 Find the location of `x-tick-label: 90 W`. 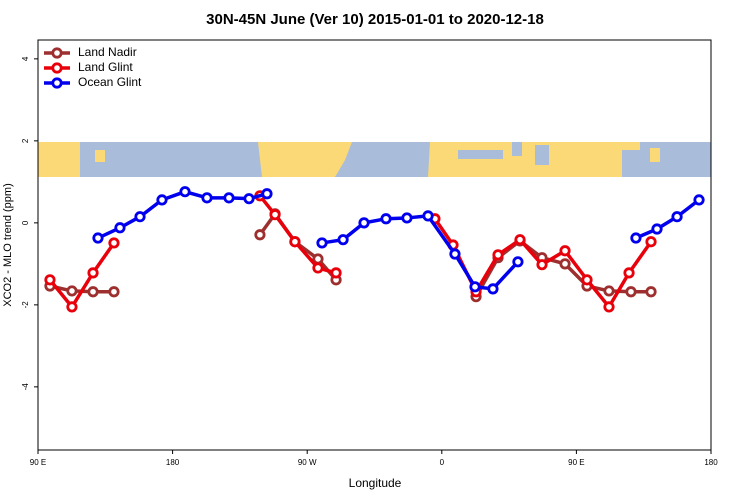

x-tick-label: 90 W is located at coordinates (307, 462).